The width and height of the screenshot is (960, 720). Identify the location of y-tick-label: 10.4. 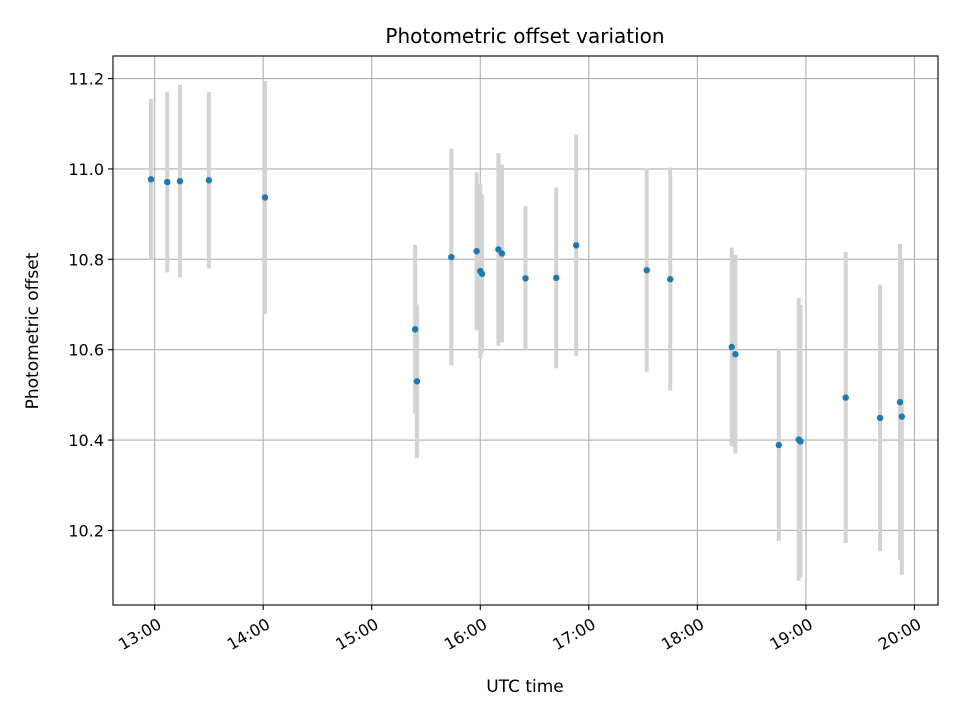
(86, 440).